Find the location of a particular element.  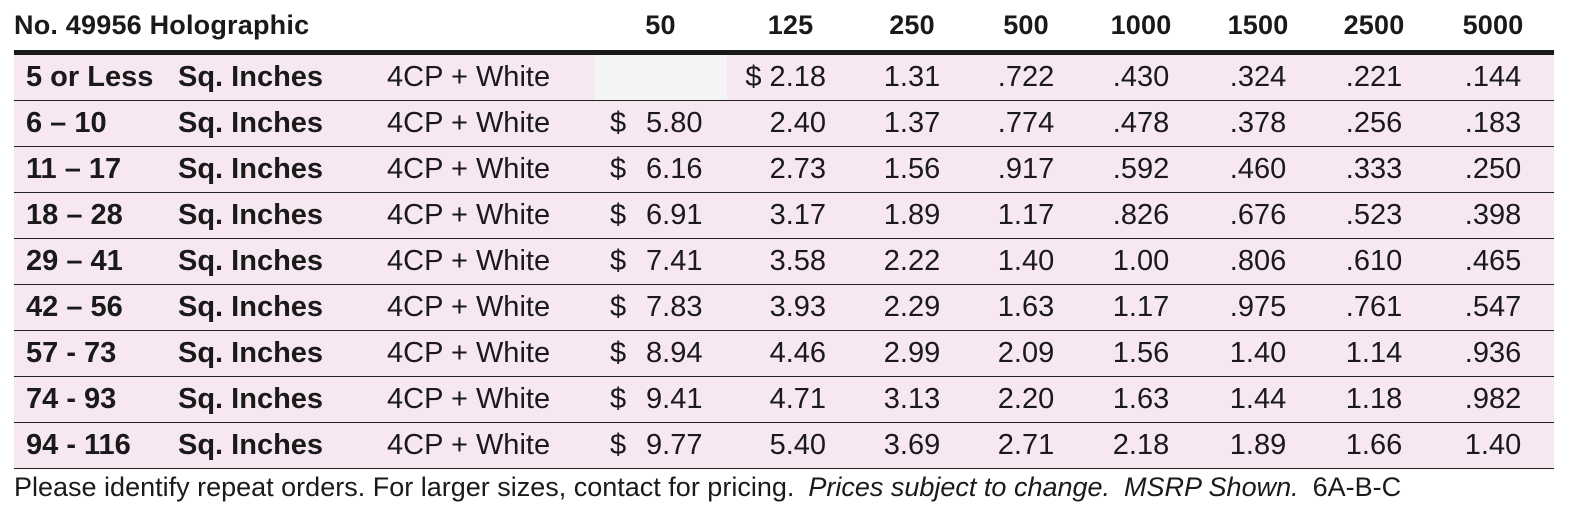

qty-header-1000: 1000 is located at coordinates (1141, 27).